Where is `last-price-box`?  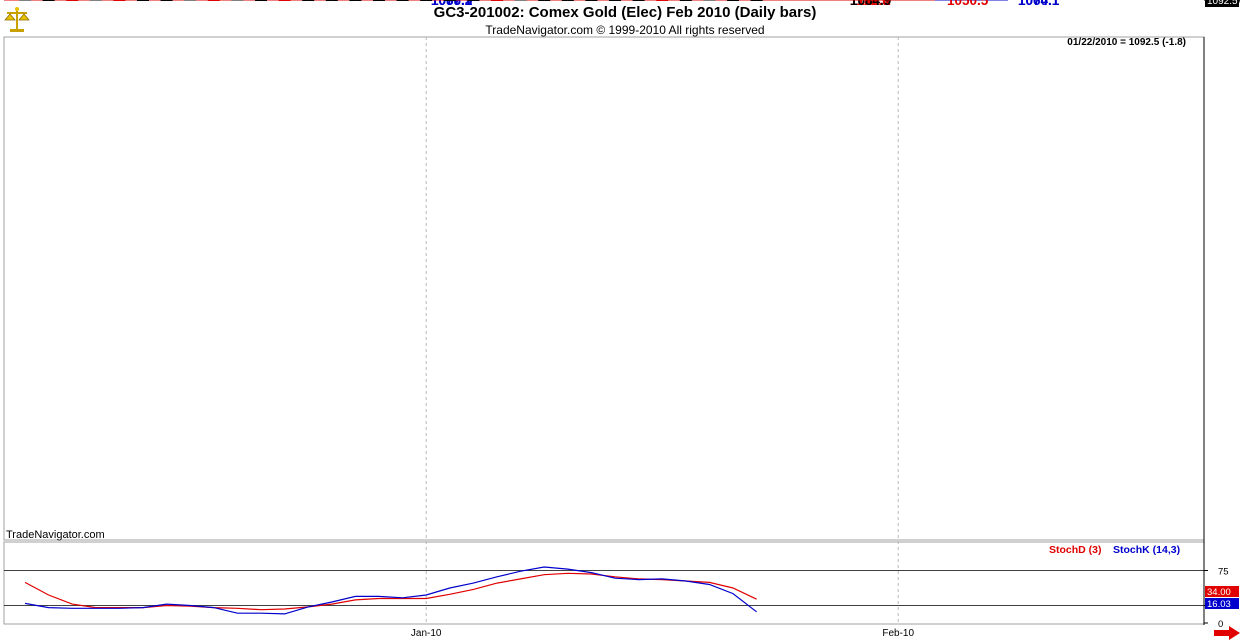 last-price-box is located at coordinates (1222, 3).